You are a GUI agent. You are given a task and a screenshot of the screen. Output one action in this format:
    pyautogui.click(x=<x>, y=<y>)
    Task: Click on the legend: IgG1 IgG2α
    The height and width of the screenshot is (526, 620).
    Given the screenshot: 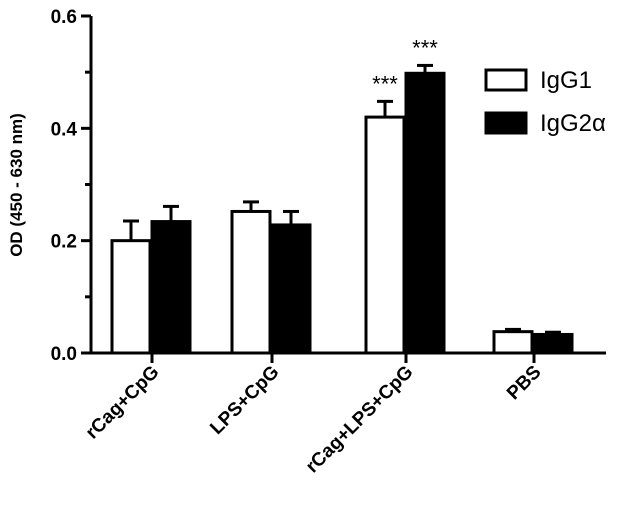 What is the action you would take?
    pyautogui.click(x=545, y=102)
    